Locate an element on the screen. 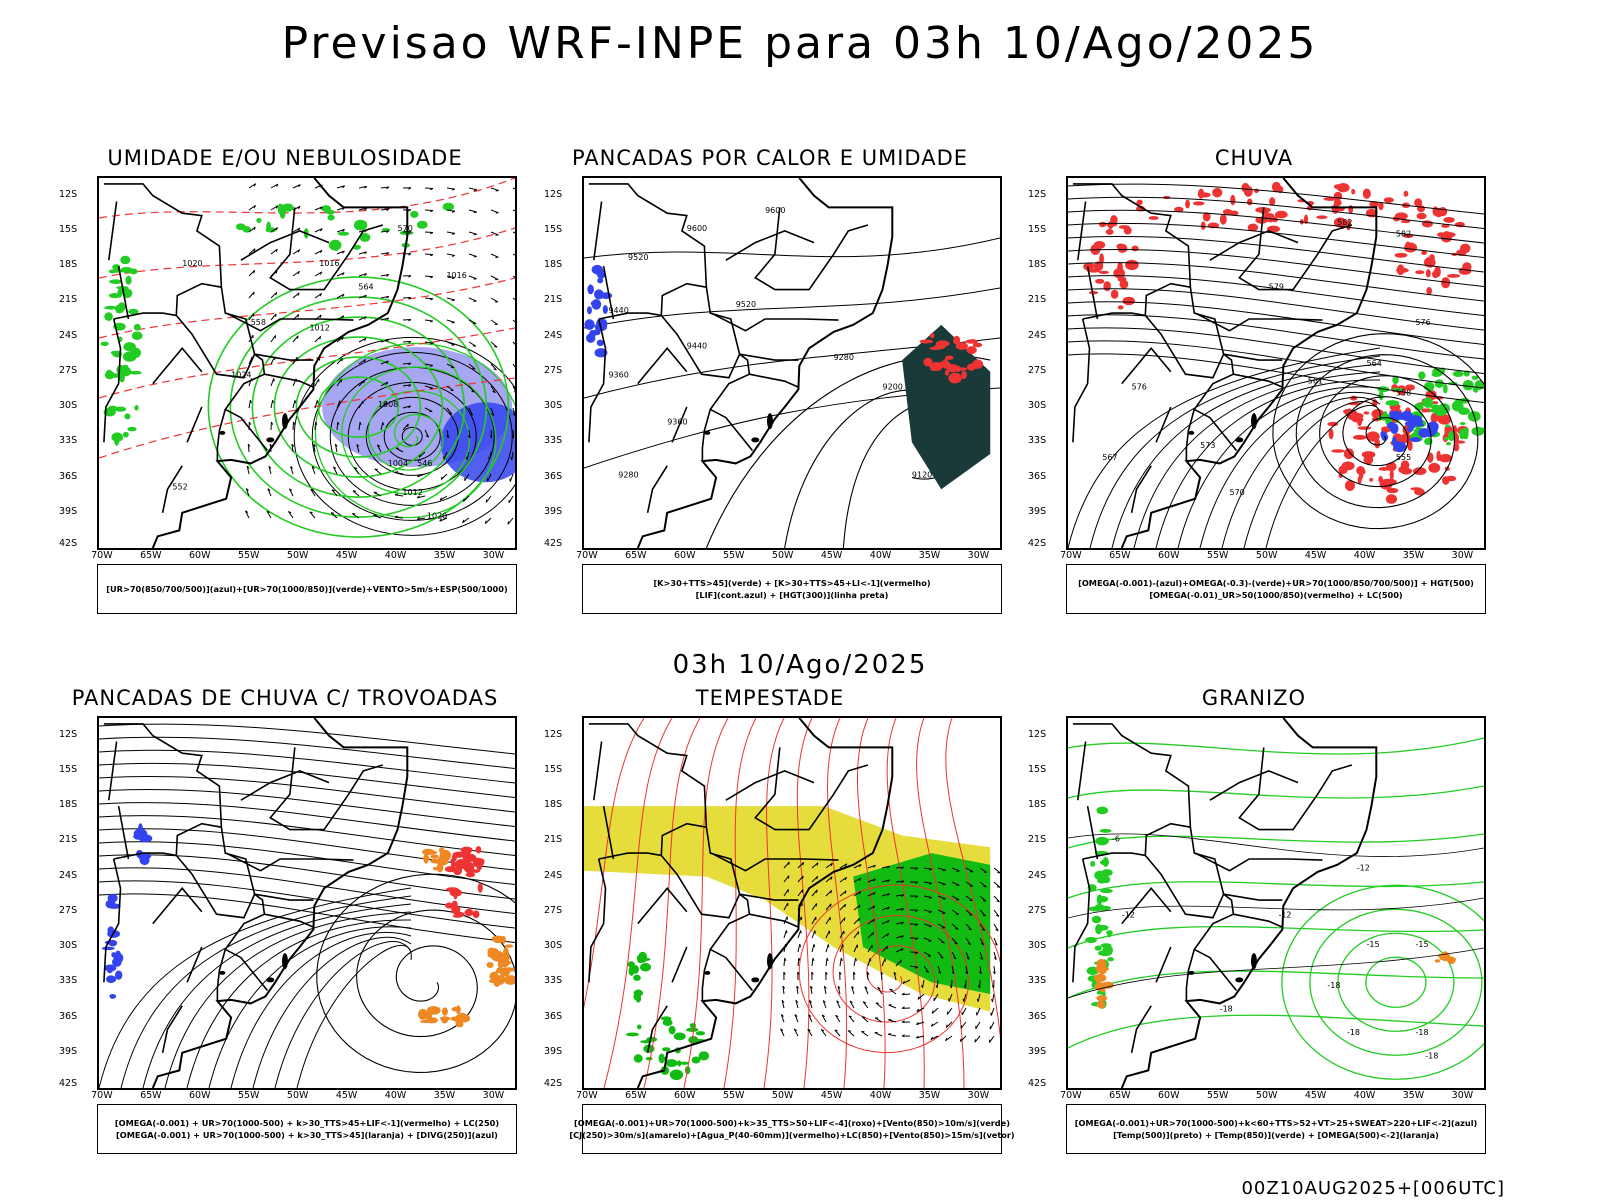 This screenshot has width=1600, height=1200. omega-region is located at coordinates (1098, 980).